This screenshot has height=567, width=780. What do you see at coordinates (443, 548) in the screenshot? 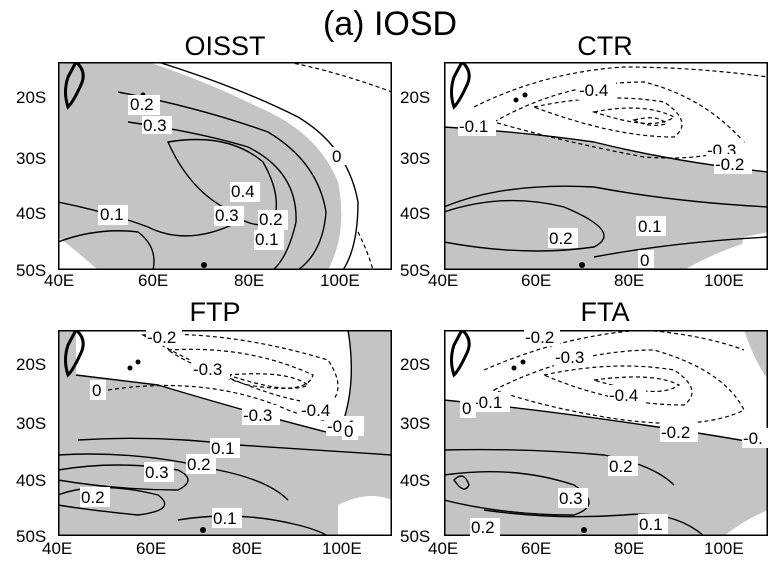
I see `x-tick-label: 40E` at bounding box center [443, 548].